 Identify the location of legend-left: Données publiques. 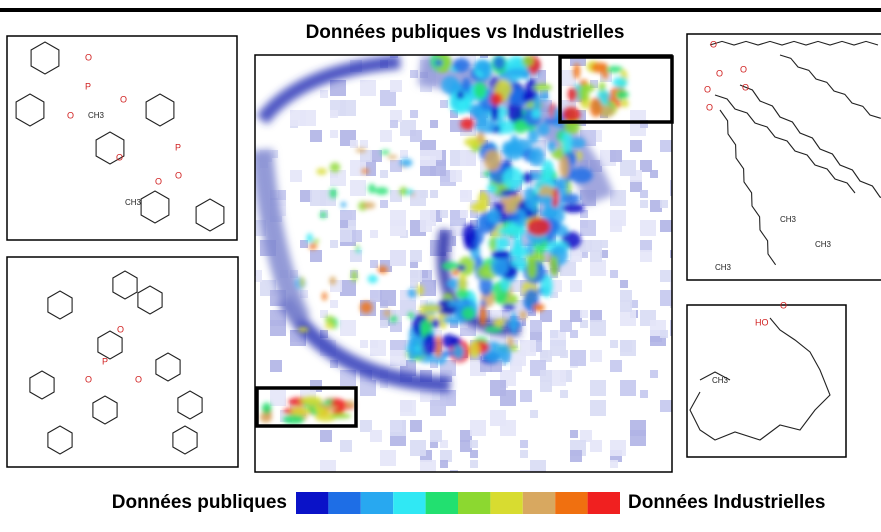
(199, 502).